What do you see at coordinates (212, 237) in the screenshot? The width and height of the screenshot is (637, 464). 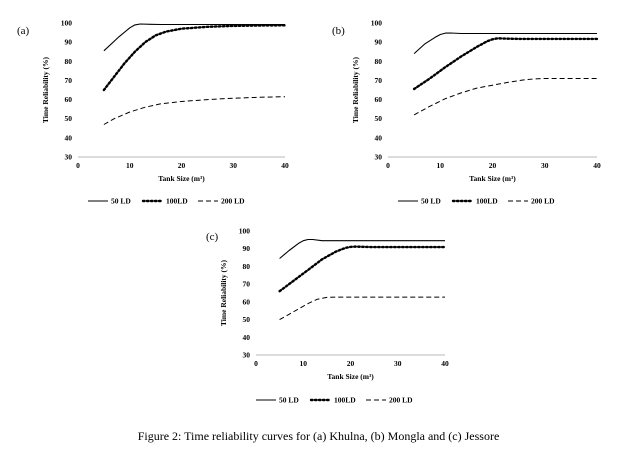 I see `panel-label: (c)` at bounding box center [212, 237].